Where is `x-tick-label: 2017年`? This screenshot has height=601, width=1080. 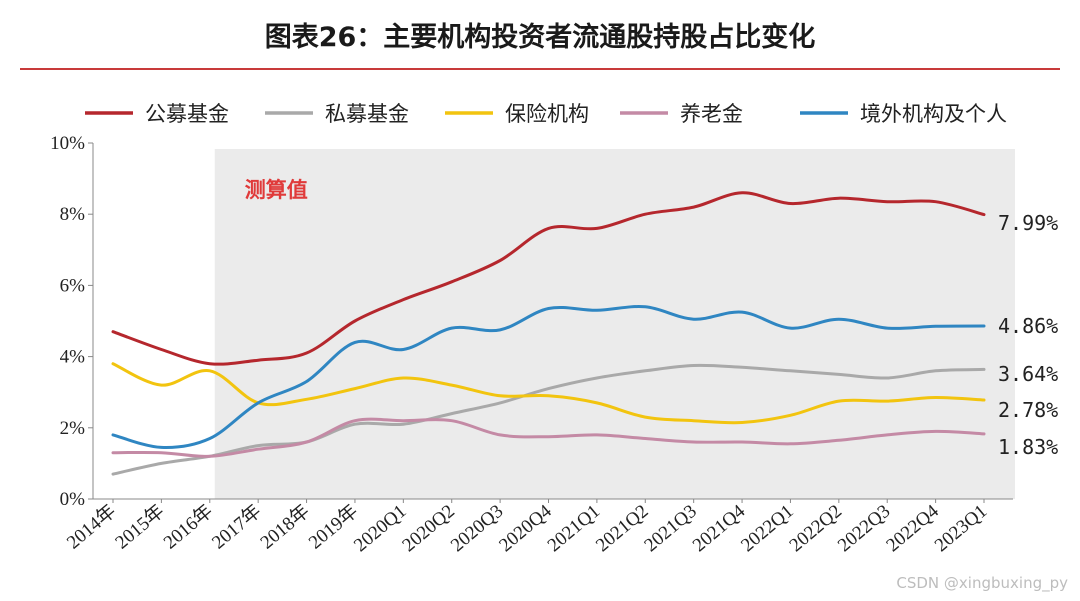
x-tick-label: 2017年 is located at coordinates (237, 527).